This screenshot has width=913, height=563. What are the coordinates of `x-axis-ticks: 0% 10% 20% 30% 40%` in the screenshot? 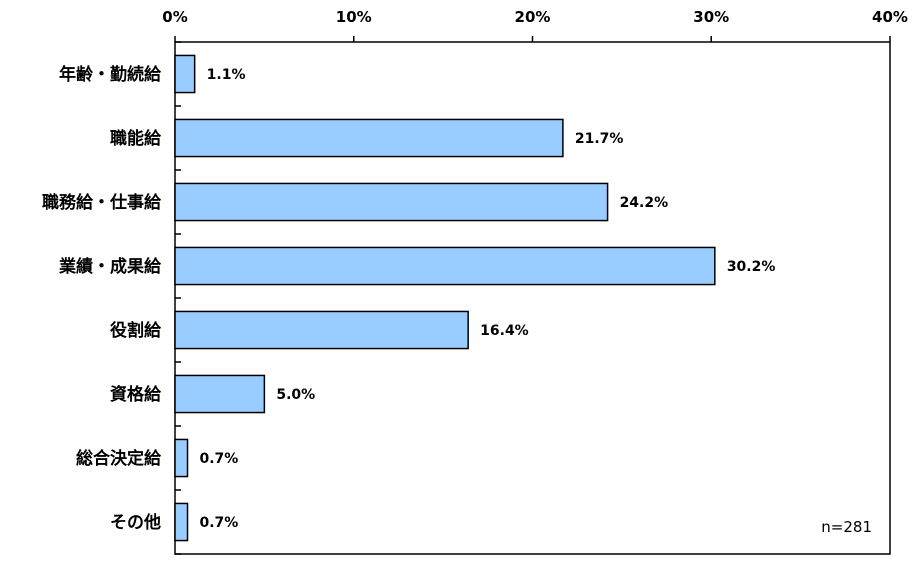 It's located at (535, 25).